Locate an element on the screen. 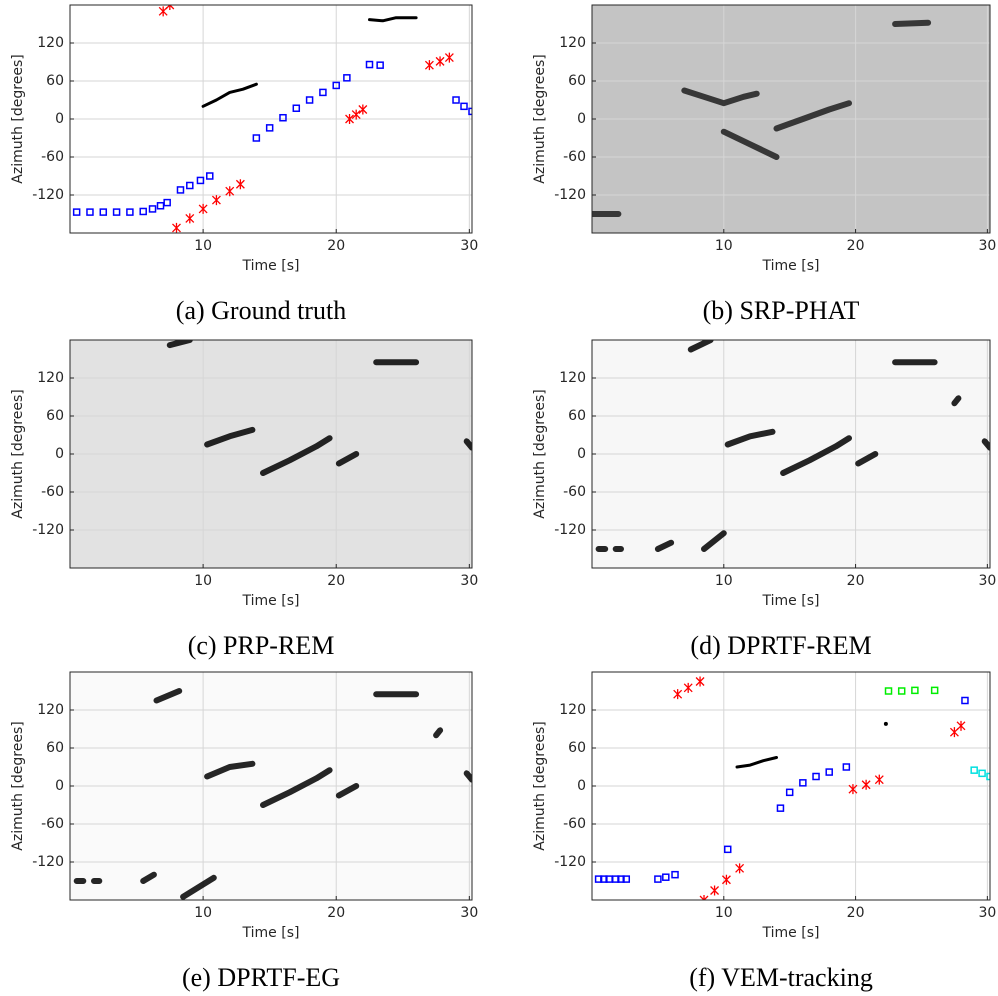 This screenshot has width=998, height=996. caption: (e) DPRTF-EG is located at coordinates (261, 977).